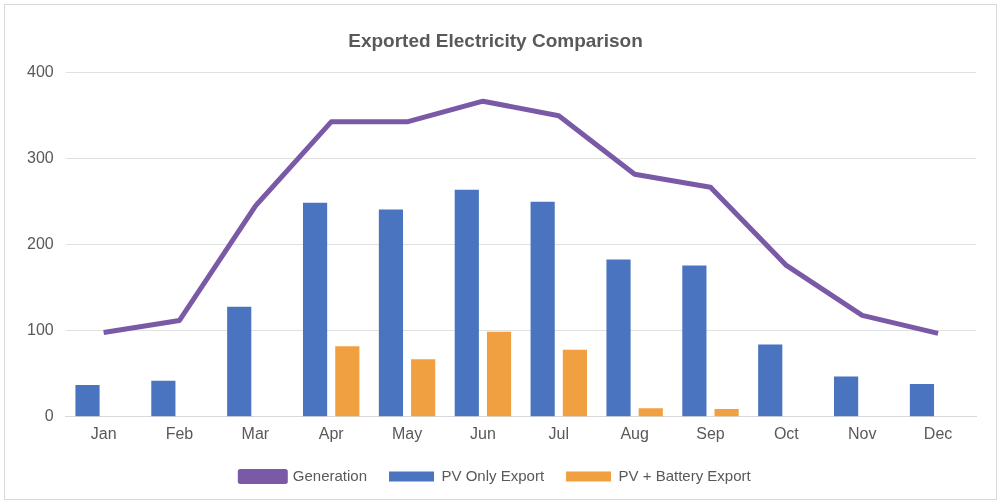 The image size is (1001, 504). What do you see at coordinates (40, 244) in the screenshot?
I see `y-tick-label: 200` at bounding box center [40, 244].